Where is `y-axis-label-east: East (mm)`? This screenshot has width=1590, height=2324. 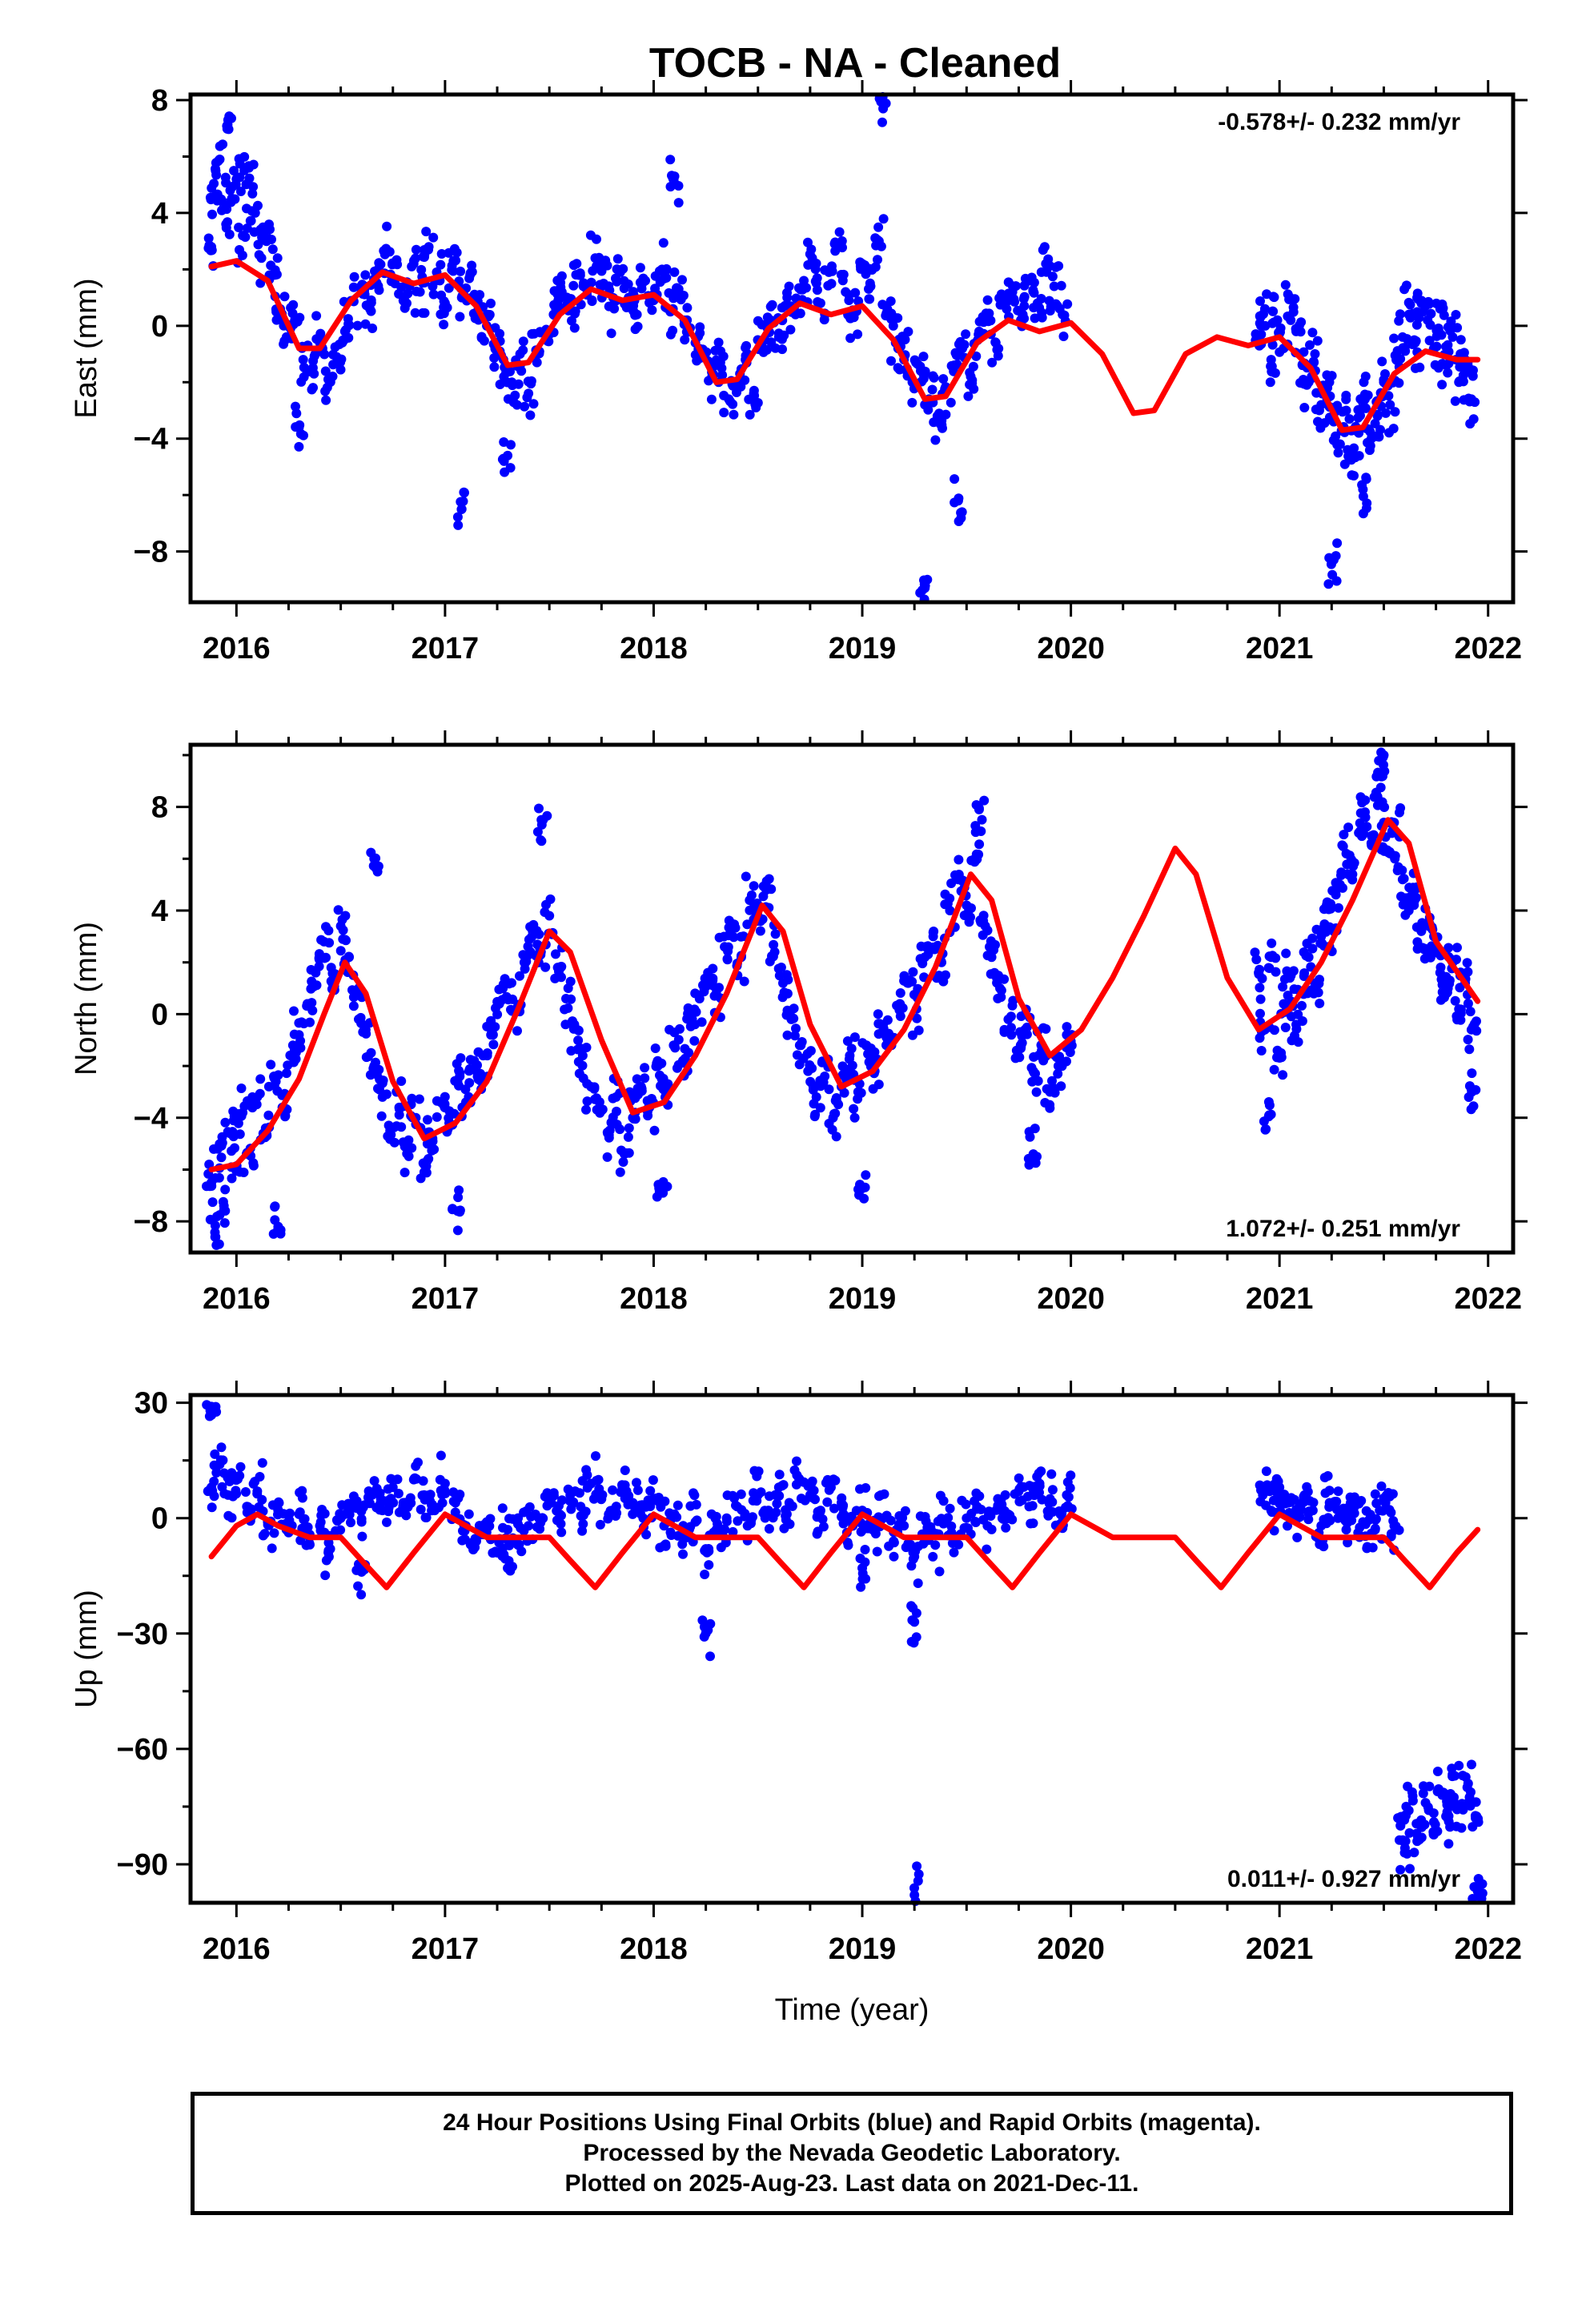 y-axis-label-east: East (mm) is located at coordinates (86, 348).